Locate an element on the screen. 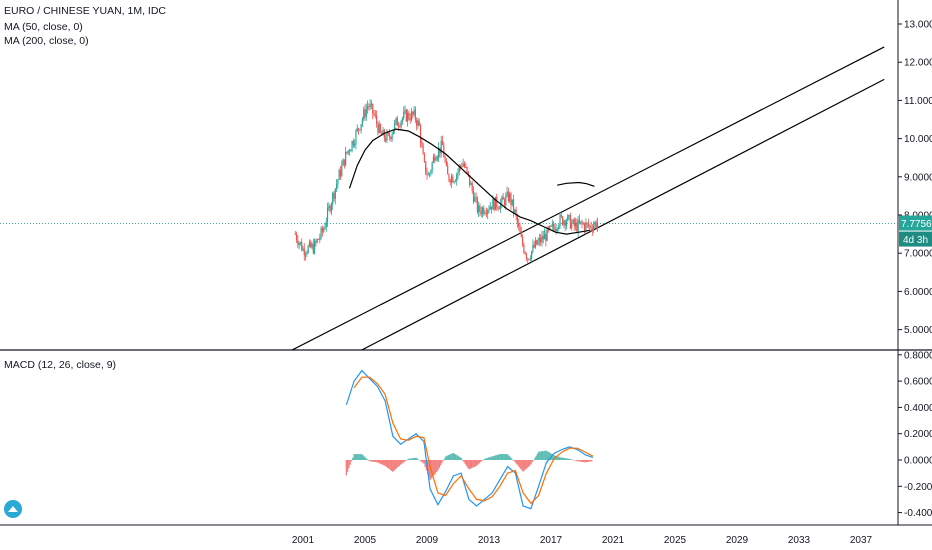  symbol-title: EURO / CHINESE YUAN, 1M, IDC is located at coordinates (85, 11).